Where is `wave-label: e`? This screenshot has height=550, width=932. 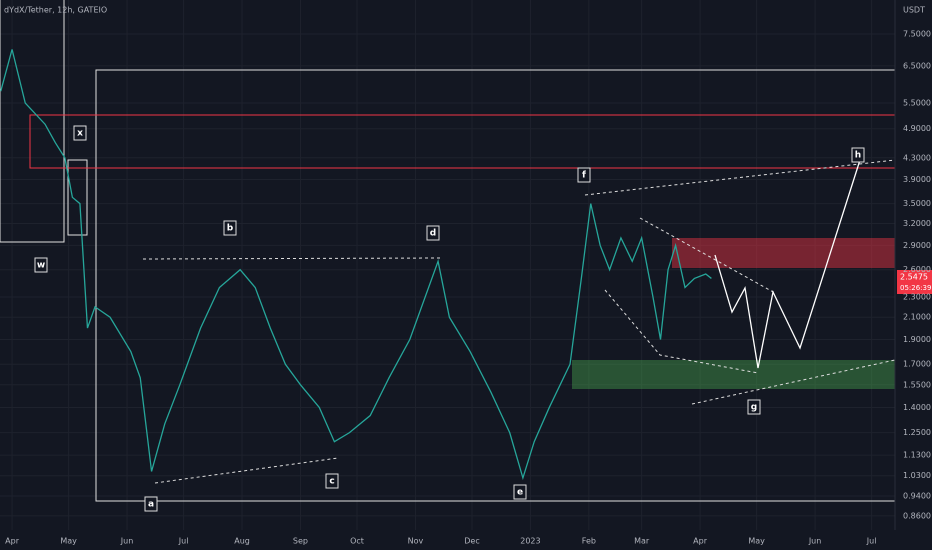
wave-label: e is located at coordinates (520, 493).